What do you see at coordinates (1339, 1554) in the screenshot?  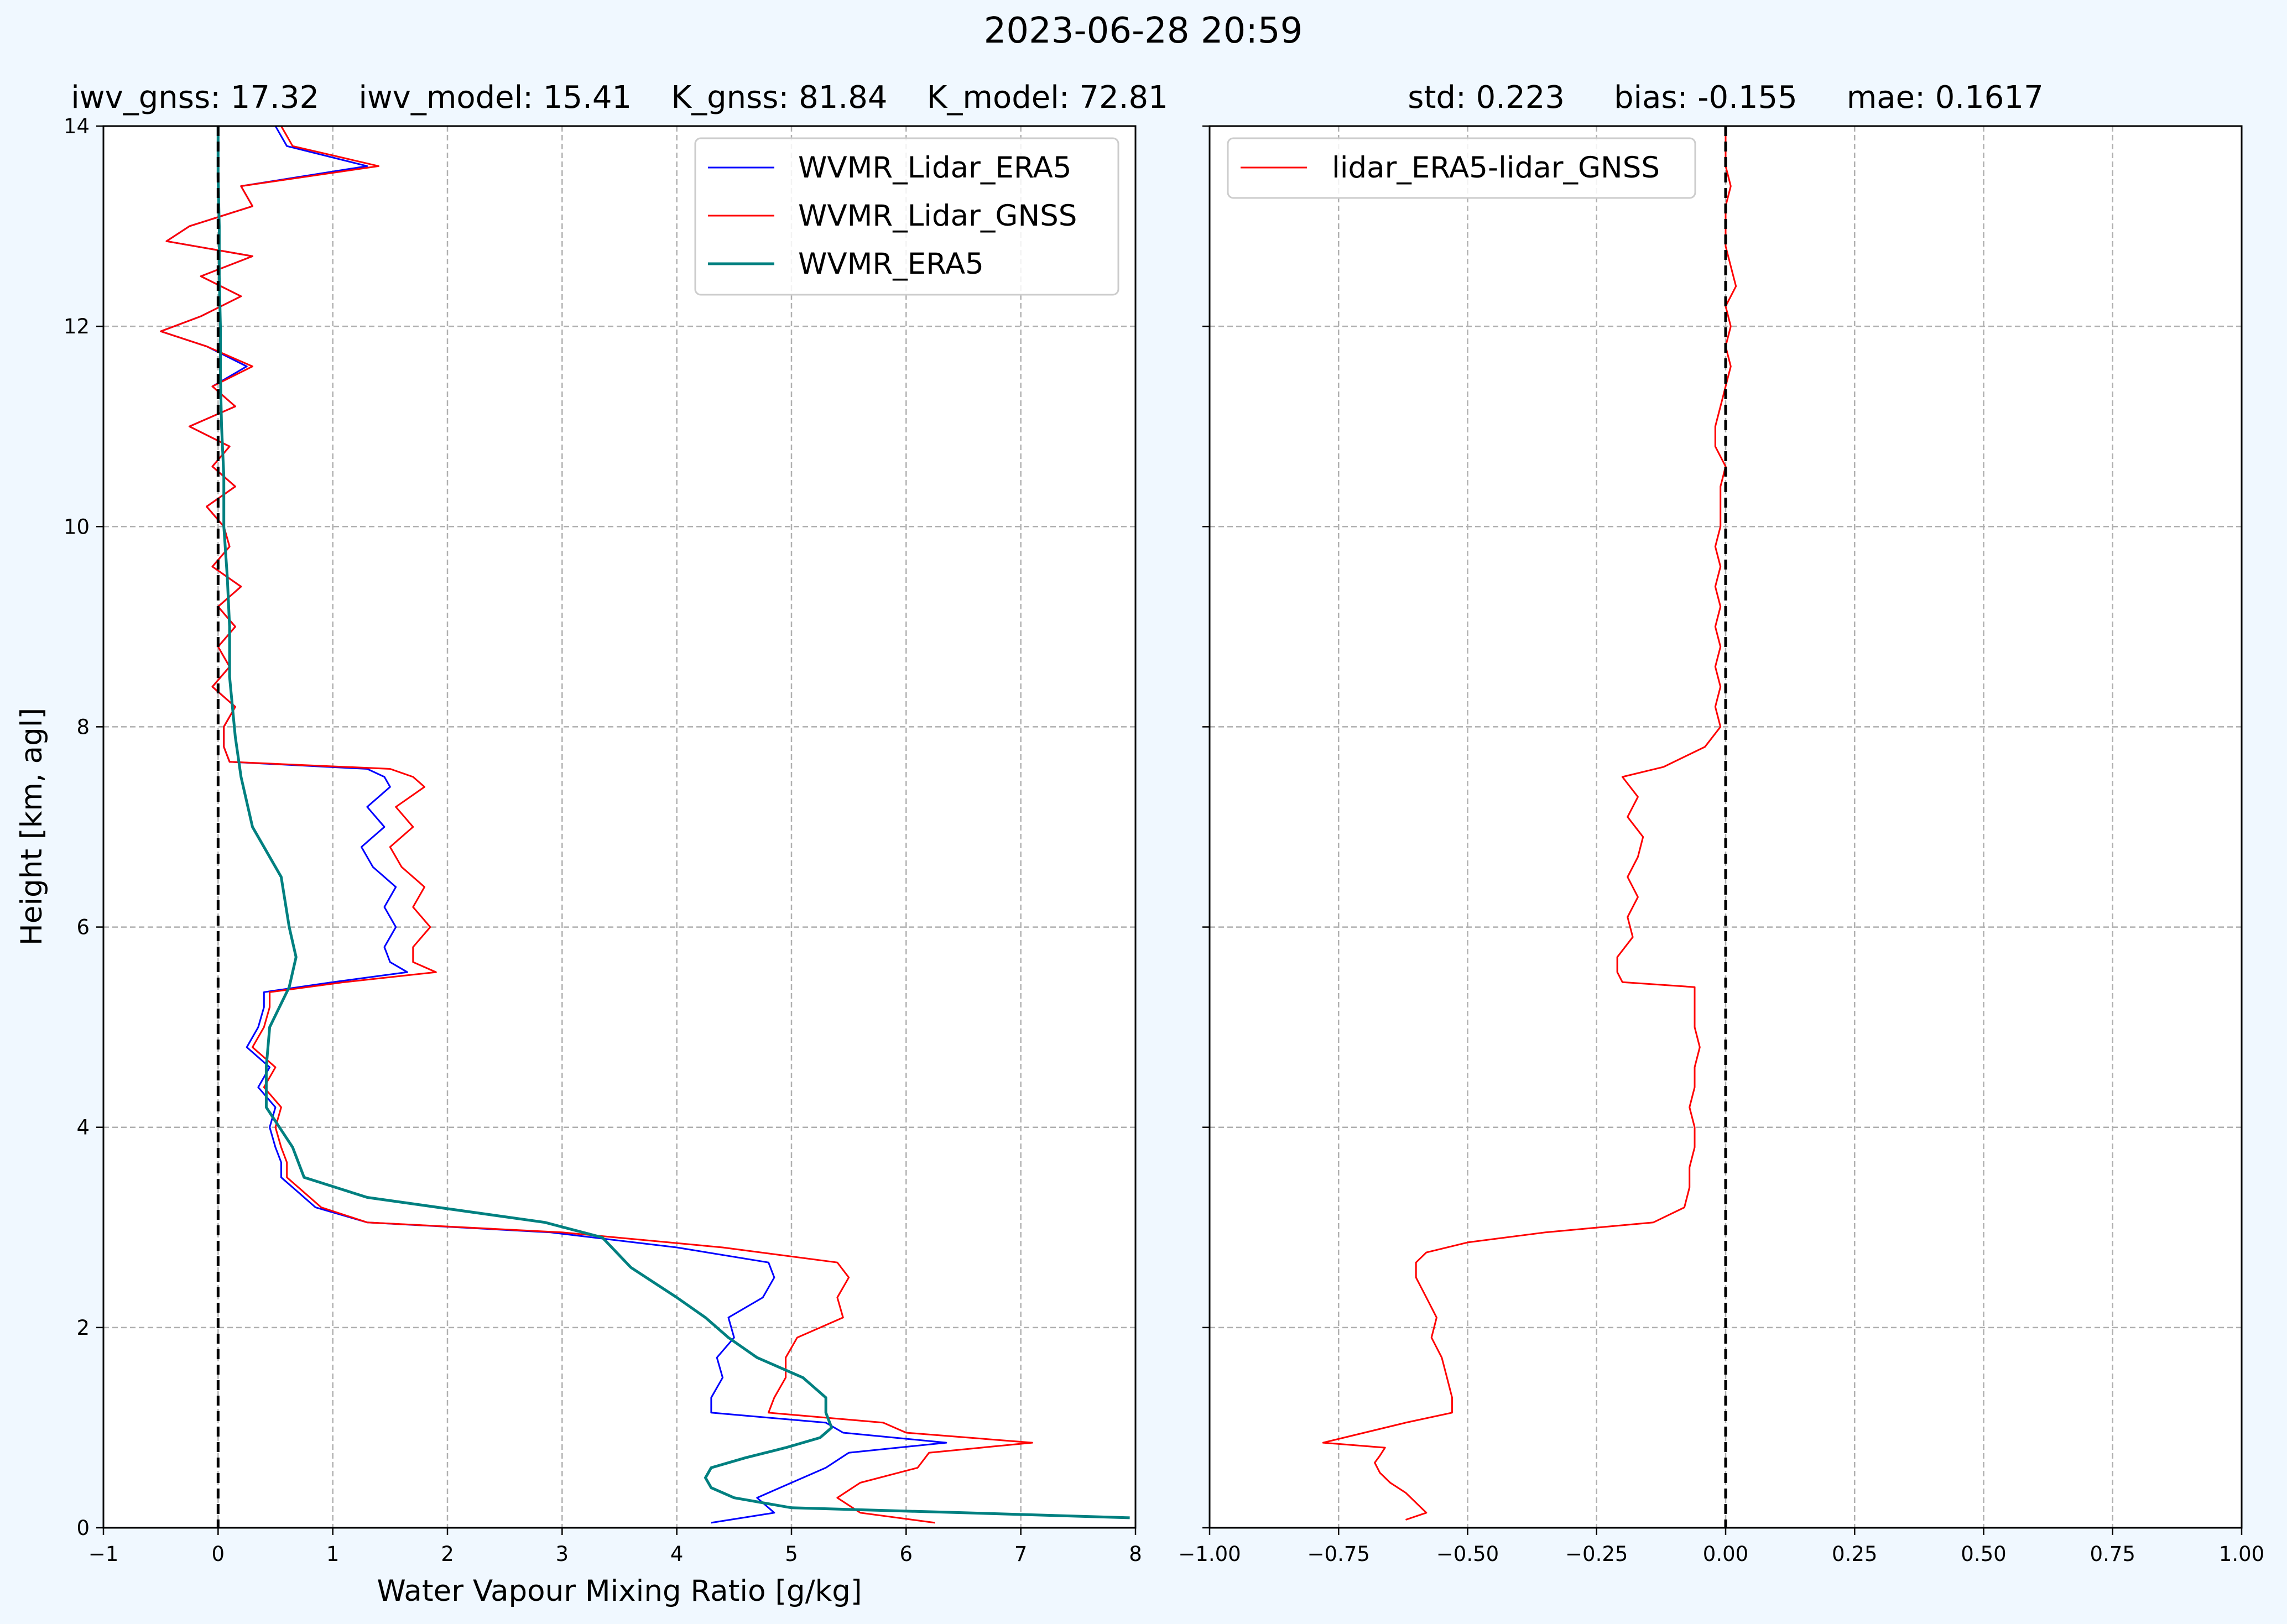 I see `x-tick-label: −0.75` at bounding box center [1339, 1554].